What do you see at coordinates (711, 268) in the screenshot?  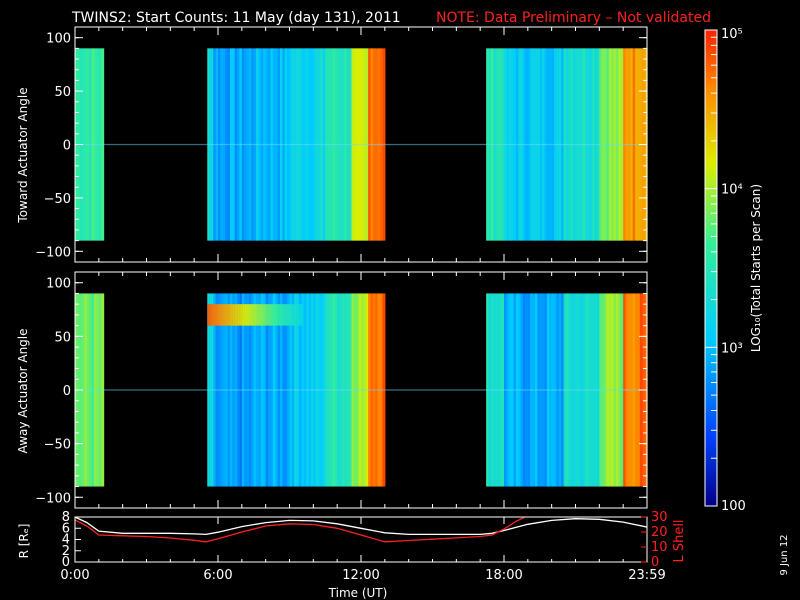 I see `colorbar` at bounding box center [711, 268].